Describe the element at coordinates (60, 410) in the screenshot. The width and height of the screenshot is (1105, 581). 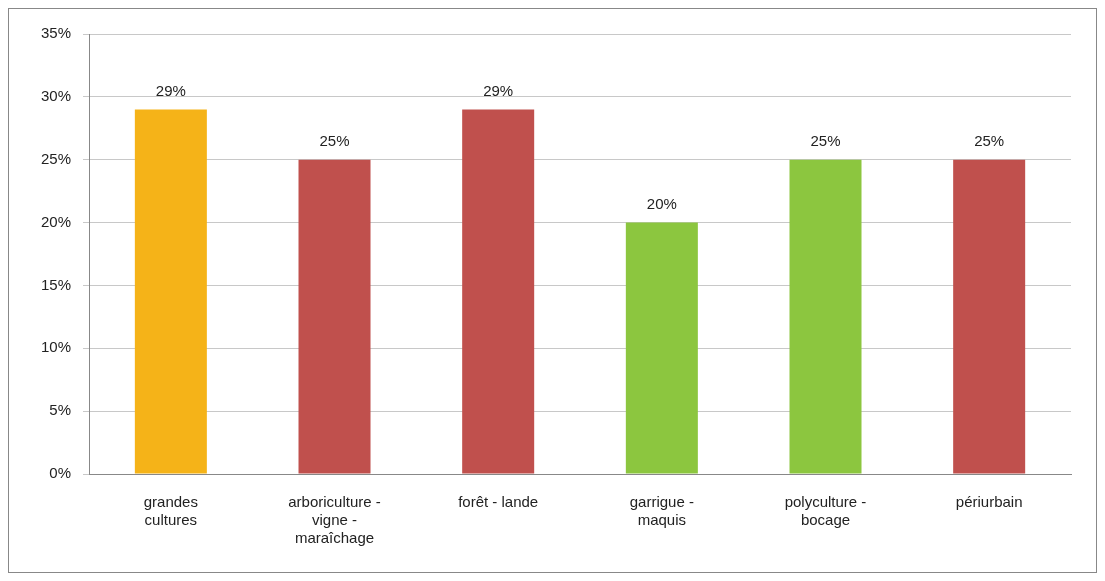
I see `y-tick-label: 5%` at that location.